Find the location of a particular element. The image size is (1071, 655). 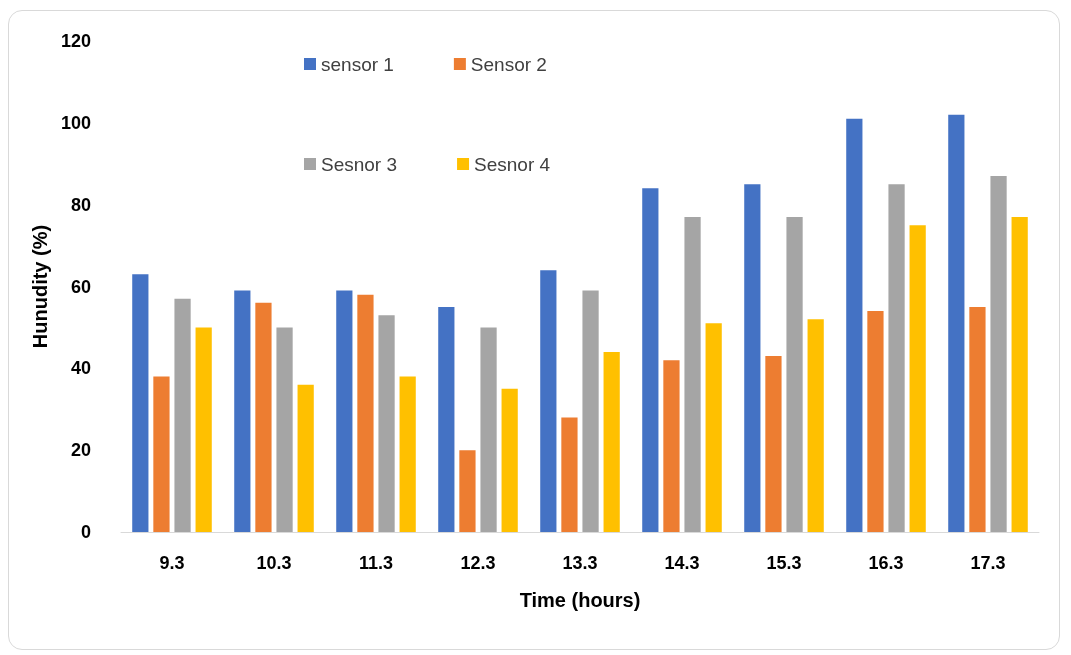

y-tick-label: 120 is located at coordinates (75, 41).